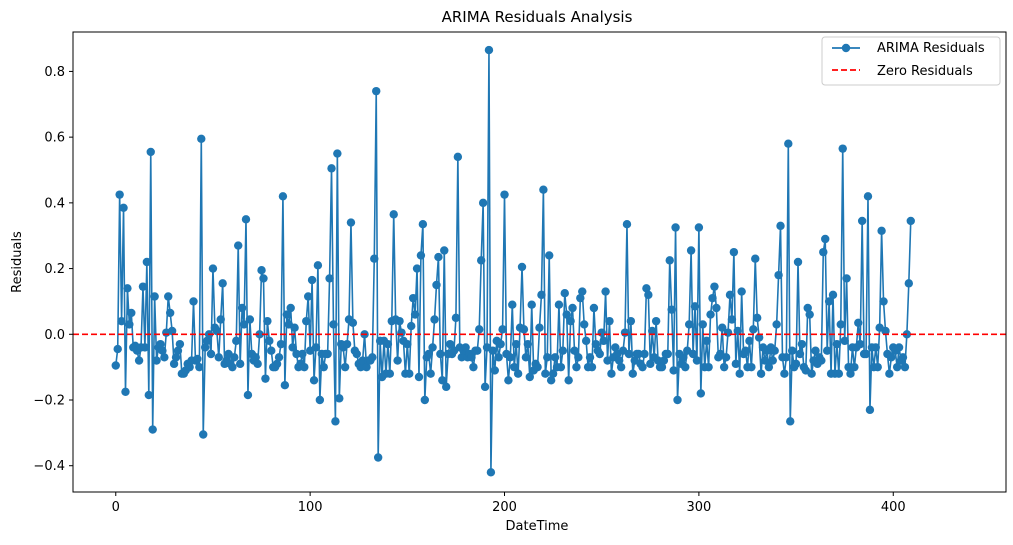 The width and height of the screenshot is (1013, 545). Describe the element at coordinates (54, 72) in the screenshot. I see `y-tick-label: 0.8` at that location.